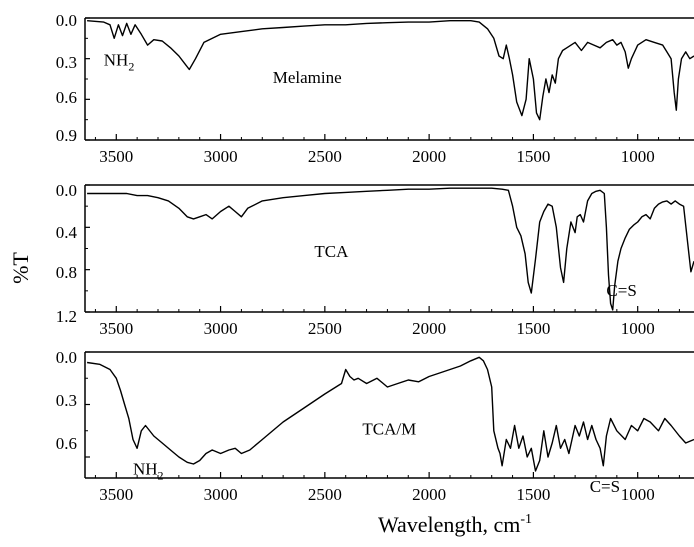 The image size is (694, 547). Describe the element at coordinates (389, 428) in the screenshot. I see `panel-annotation: TCA/M` at that location.